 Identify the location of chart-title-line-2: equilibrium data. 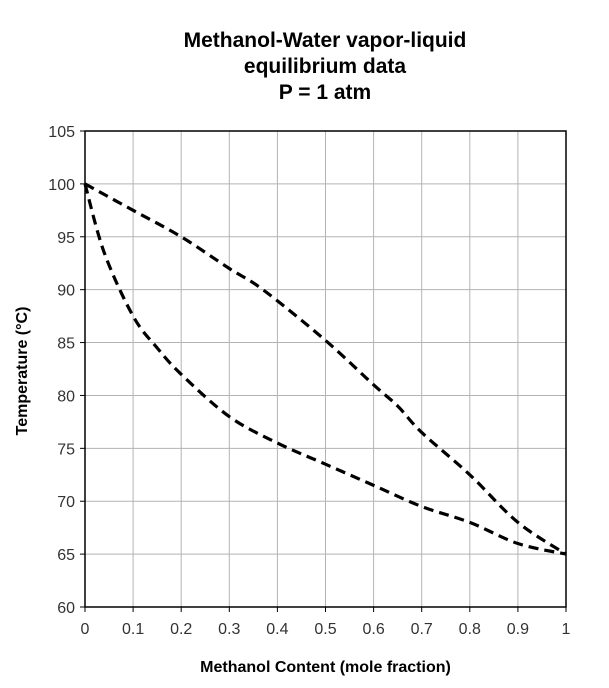
(325, 66).